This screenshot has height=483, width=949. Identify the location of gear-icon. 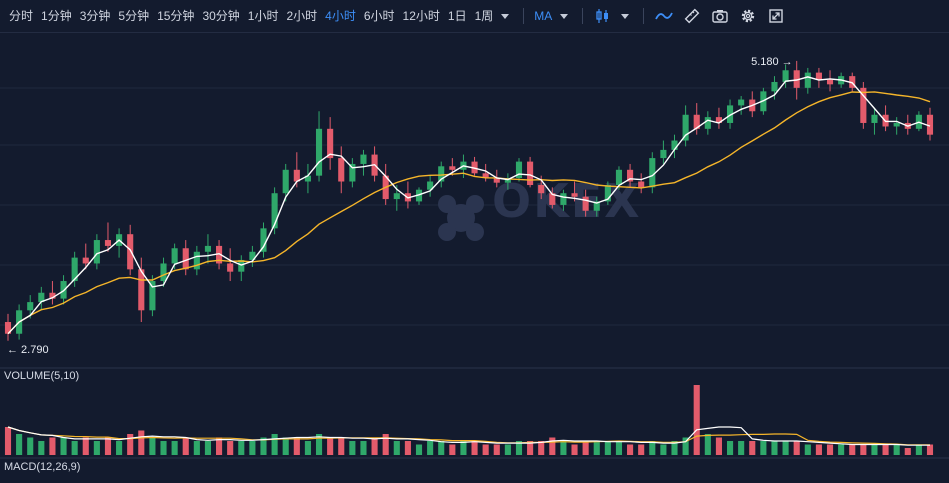
(748, 16).